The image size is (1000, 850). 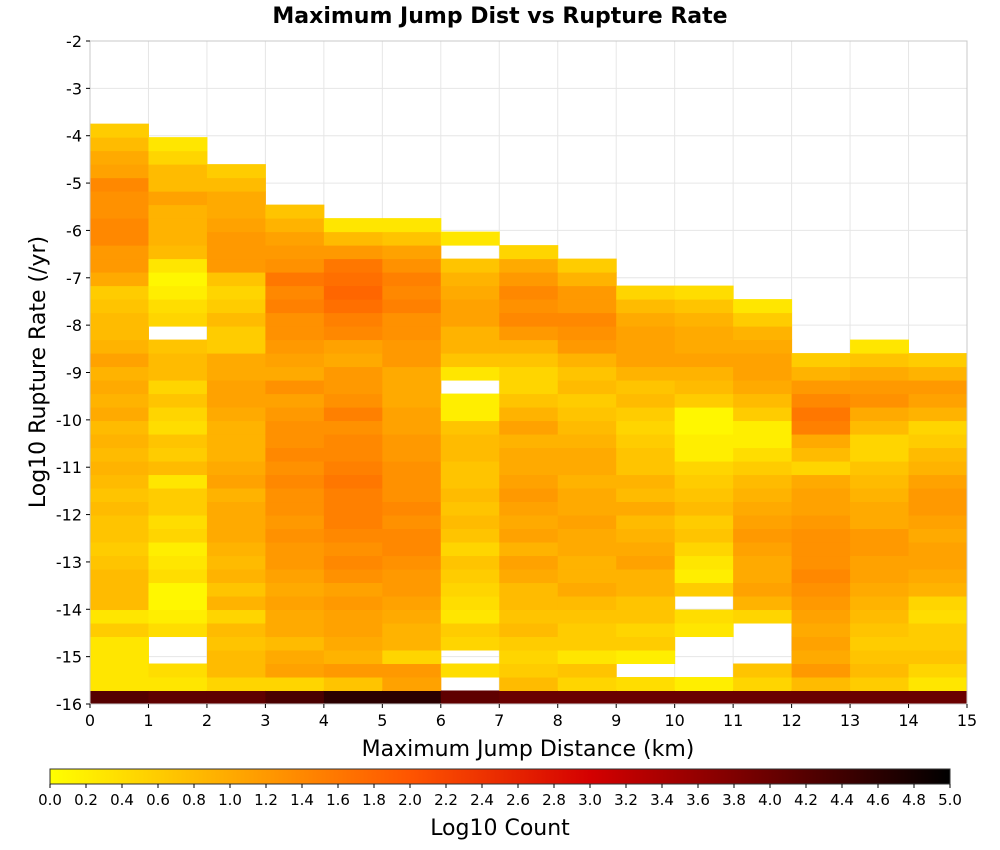 What do you see at coordinates (50, 800) in the screenshot?
I see `colorbar-tick-label: 0.0` at bounding box center [50, 800].